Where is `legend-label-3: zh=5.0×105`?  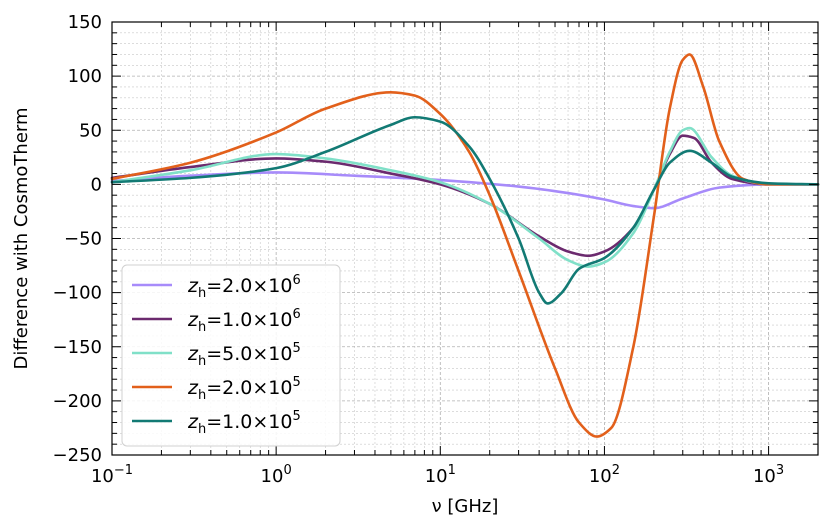 legend-label-3: zh=5.0×105 is located at coordinates (244, 355).